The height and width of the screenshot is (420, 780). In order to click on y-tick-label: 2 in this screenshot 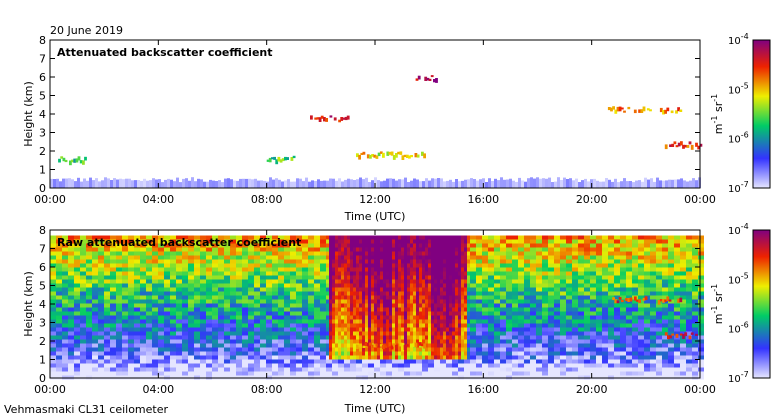, I will do `click(42, 151)`.